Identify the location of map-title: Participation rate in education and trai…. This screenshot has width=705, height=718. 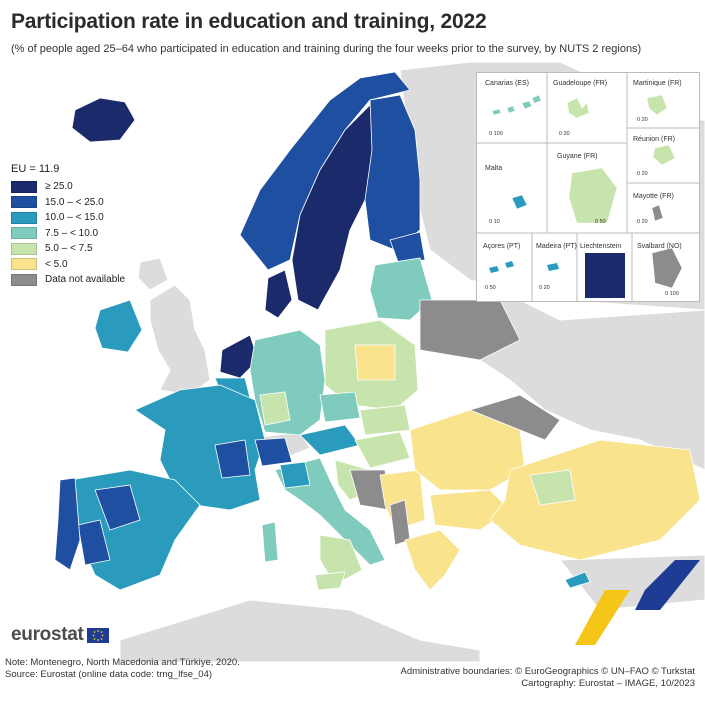
(249, 21).